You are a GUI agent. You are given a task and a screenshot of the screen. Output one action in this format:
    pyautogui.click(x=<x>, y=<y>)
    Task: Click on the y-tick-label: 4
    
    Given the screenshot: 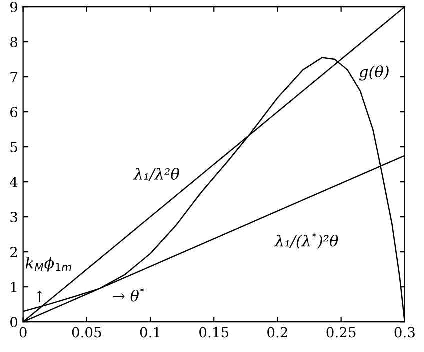 What is the action you would take?
    pyautogui.click(x=14, y=182)
    